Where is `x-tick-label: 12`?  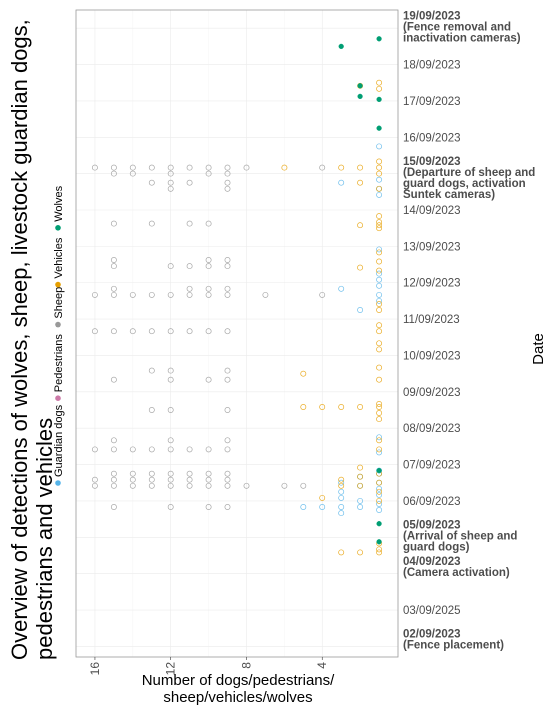
x-tick-label: 12 is located at coordinates (171, 669).